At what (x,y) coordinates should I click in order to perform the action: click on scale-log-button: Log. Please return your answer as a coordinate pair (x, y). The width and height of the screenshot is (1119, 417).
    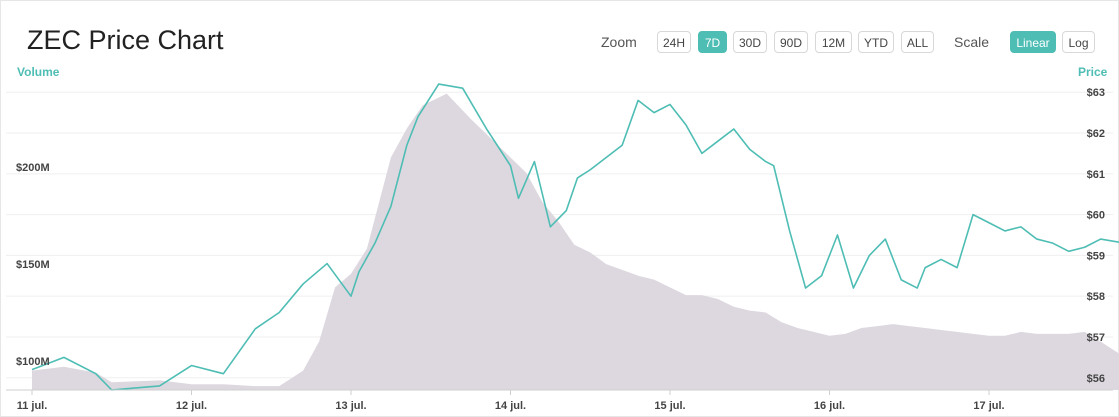
    Looking at the image, I should click on (1078, 42).